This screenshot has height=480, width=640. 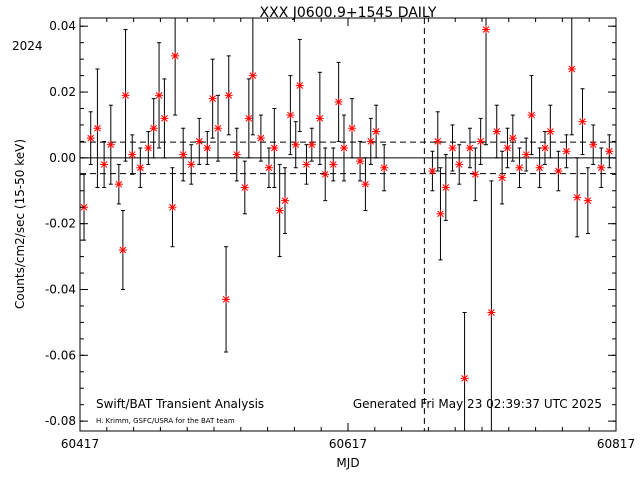 I want to click on y-tick-label: -0.06, so click(x=60, y=355).